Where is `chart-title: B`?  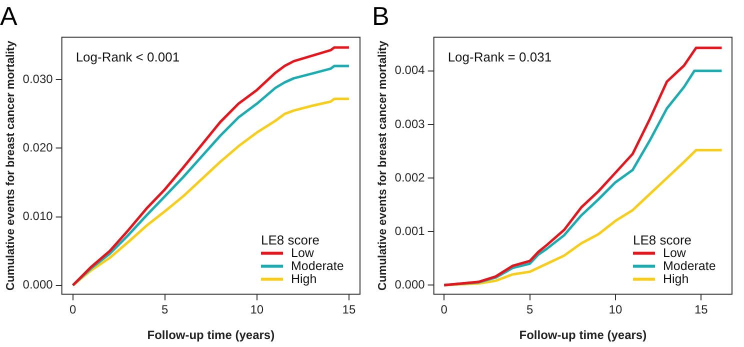 chart-title: B is located at coordinates (381, 15).